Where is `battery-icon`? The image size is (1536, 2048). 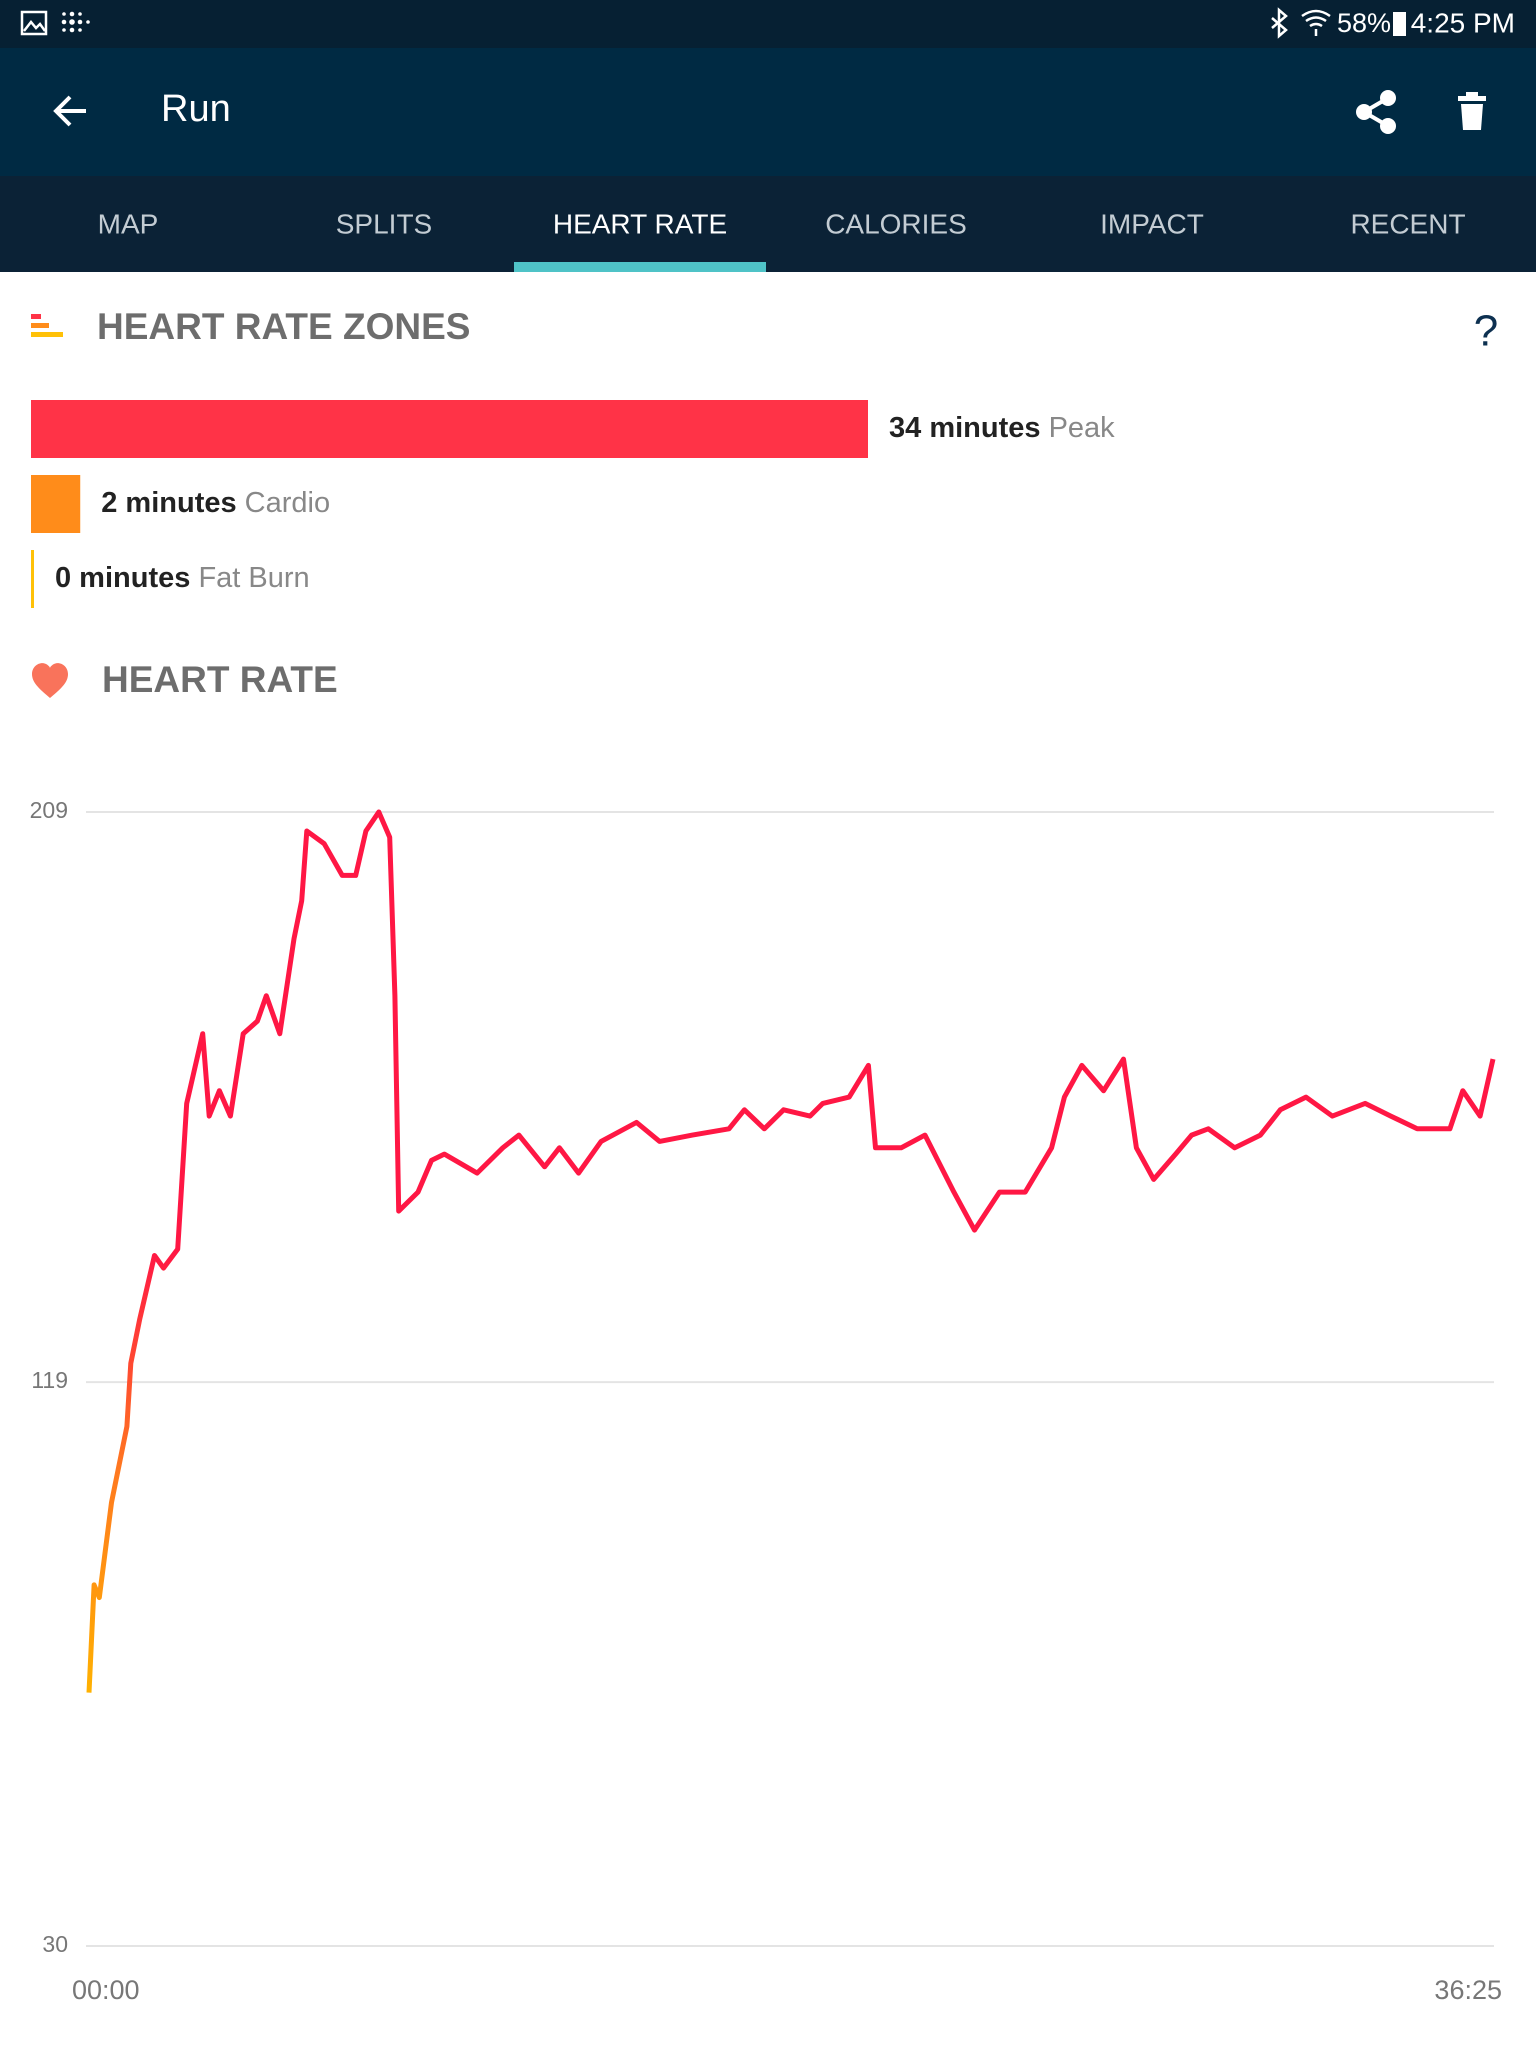 battery-icon is located at coordinates (1399, 24).